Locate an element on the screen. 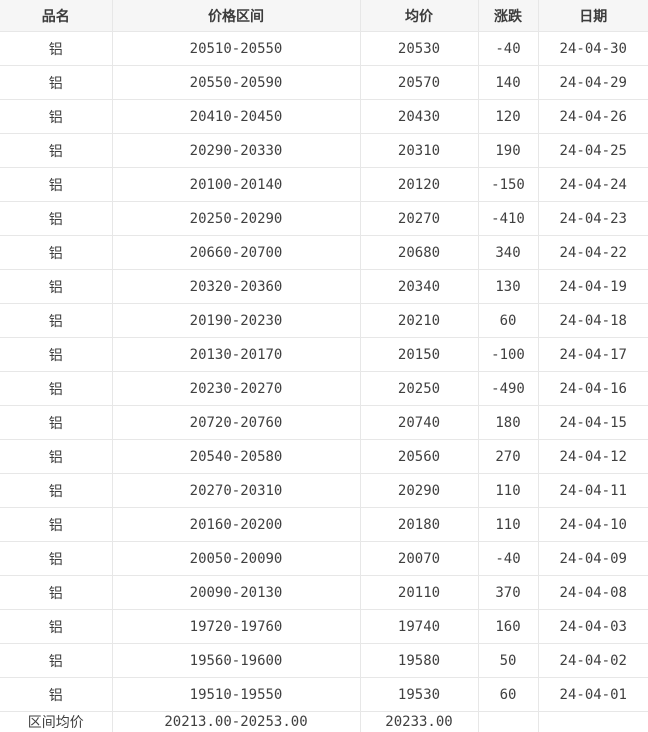 The image size is (648, 732). cell-date: 24-04-10 is located at coordinates (593, 524).